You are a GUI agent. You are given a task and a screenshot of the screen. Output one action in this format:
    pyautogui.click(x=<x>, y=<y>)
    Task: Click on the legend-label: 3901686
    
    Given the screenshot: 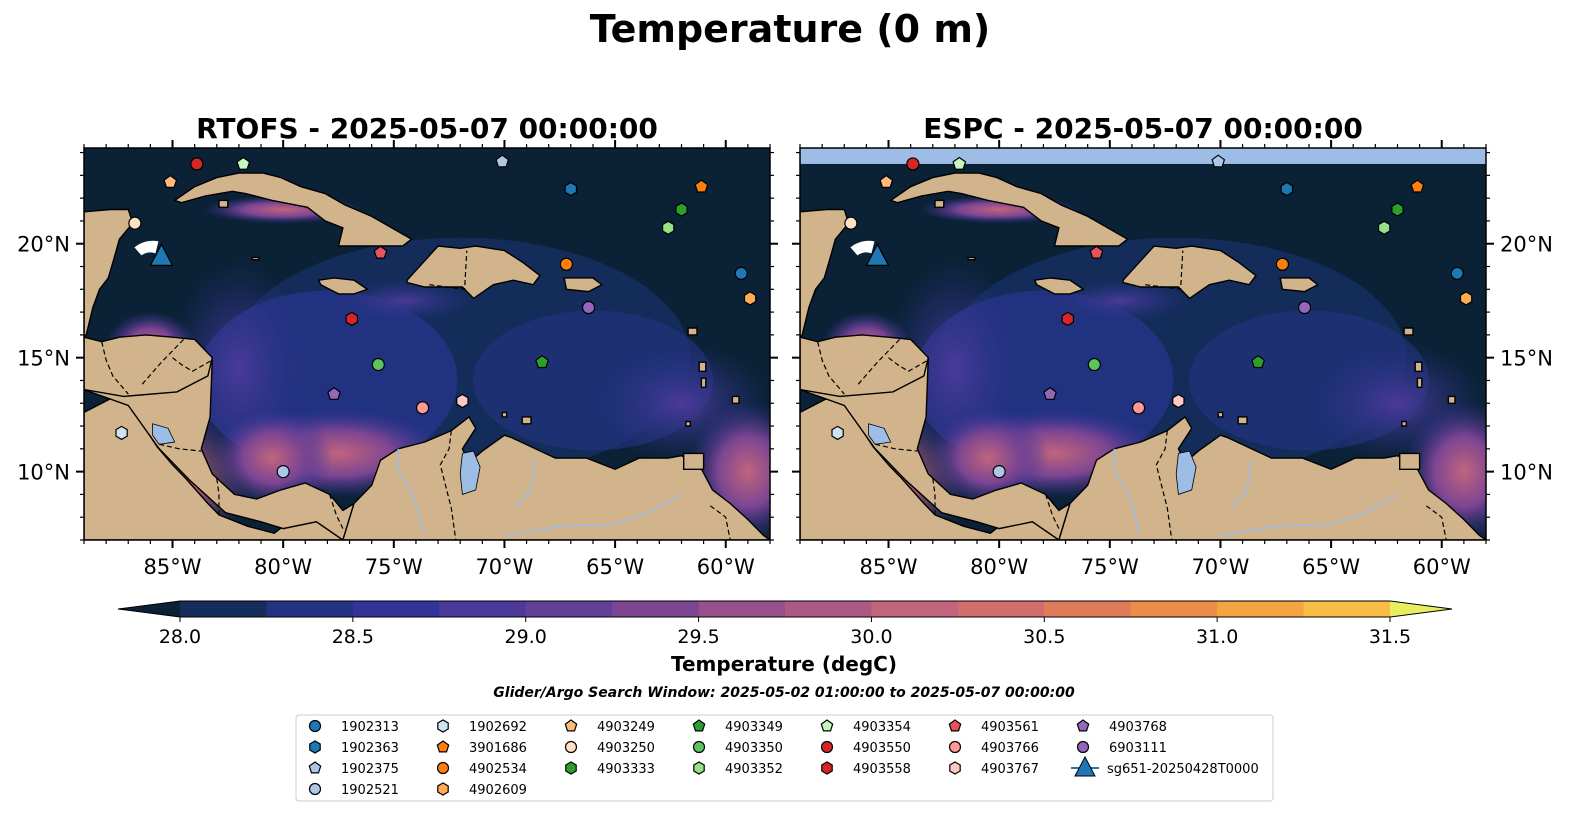 What is the action you would take?
    pyautogui.click(x=498, y=748)
    